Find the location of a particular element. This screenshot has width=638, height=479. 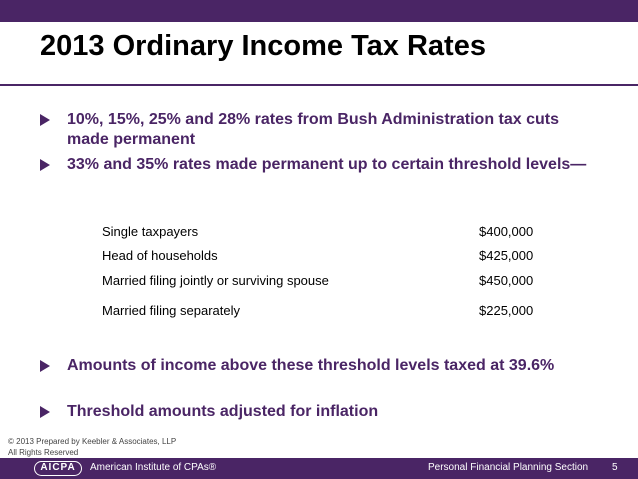

top-banner is located at coordinates (319, 11).